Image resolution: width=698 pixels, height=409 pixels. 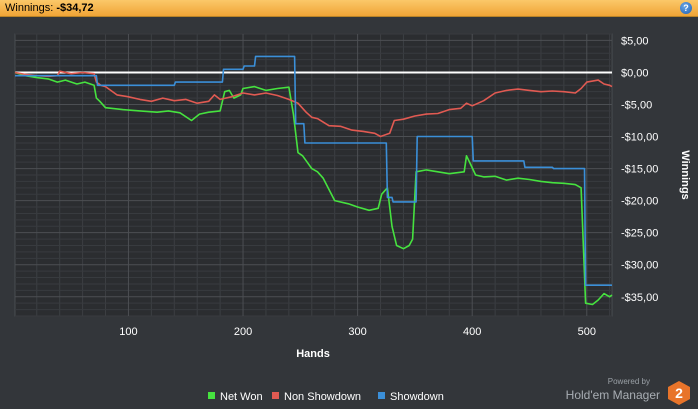 I want to click on x-tick-label: 500, so click(x=587, y=332).